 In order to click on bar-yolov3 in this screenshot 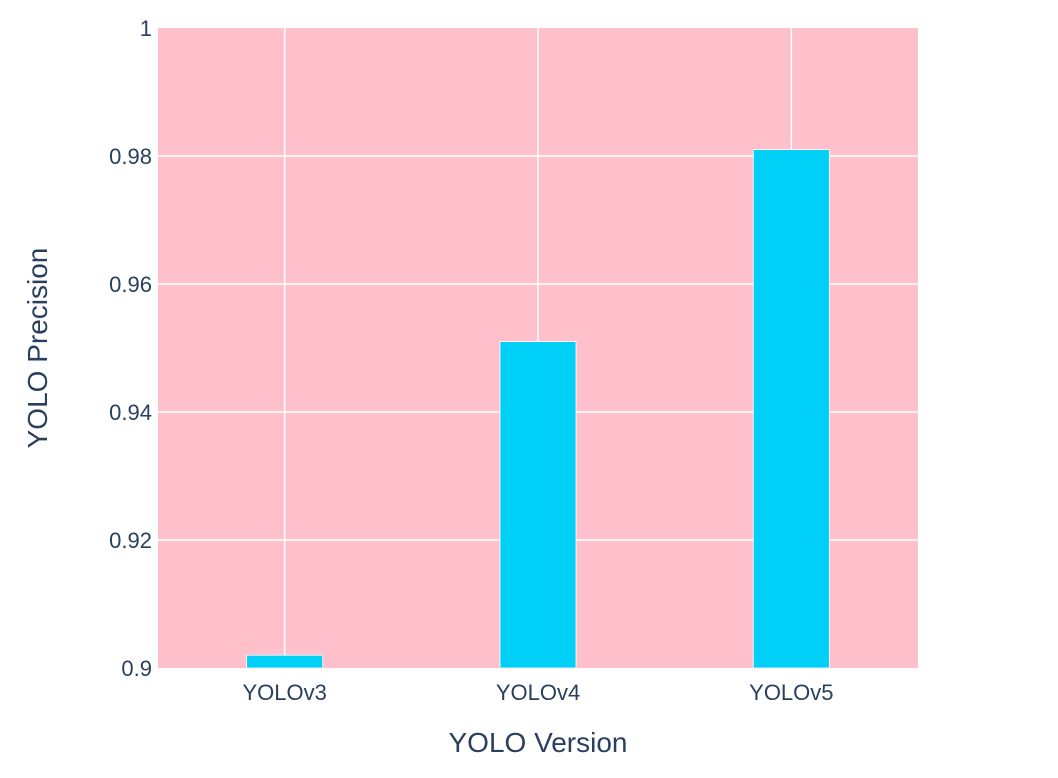, I will do `click(285, 661)`.